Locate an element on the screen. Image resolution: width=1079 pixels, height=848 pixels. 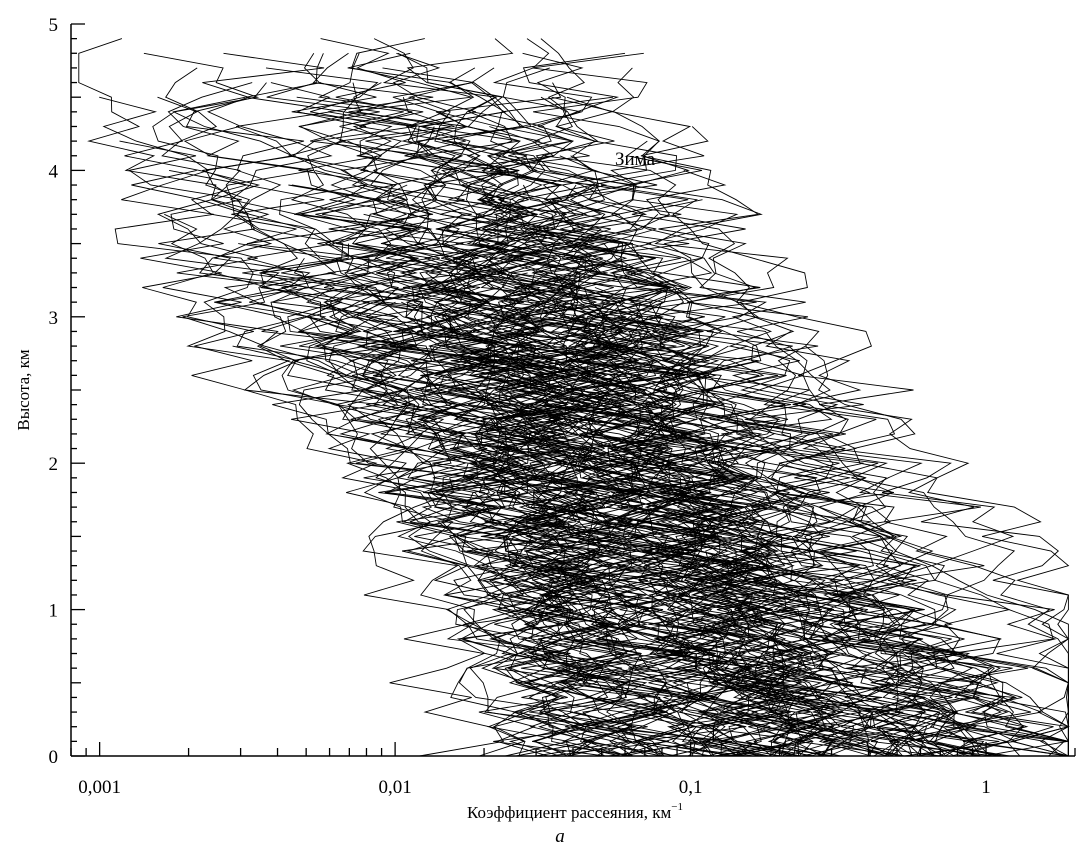
x-axis-title-unit-exponent: −1 is located at coordinates (677, 807).